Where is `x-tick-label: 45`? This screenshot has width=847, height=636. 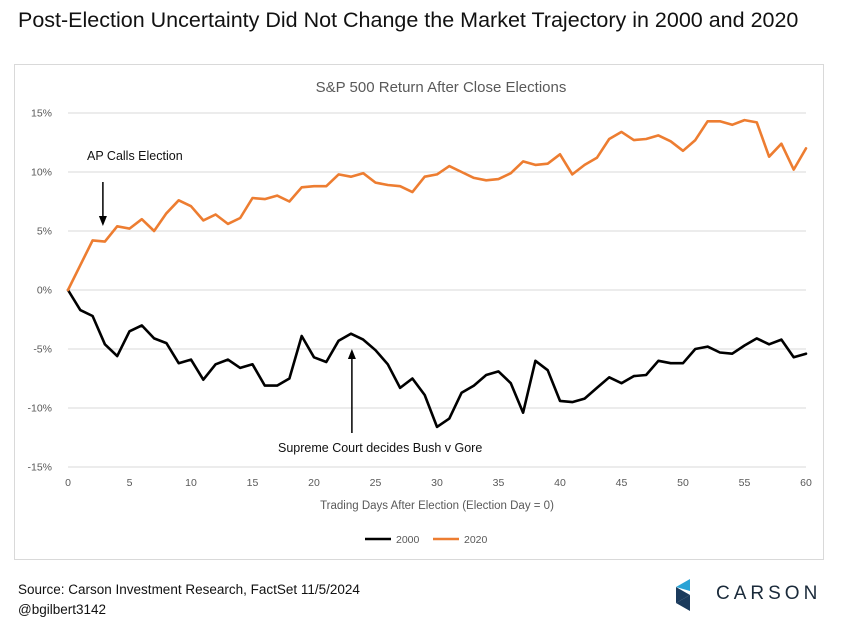 x-tick-label: 45 is located at coordinates (622, 483).